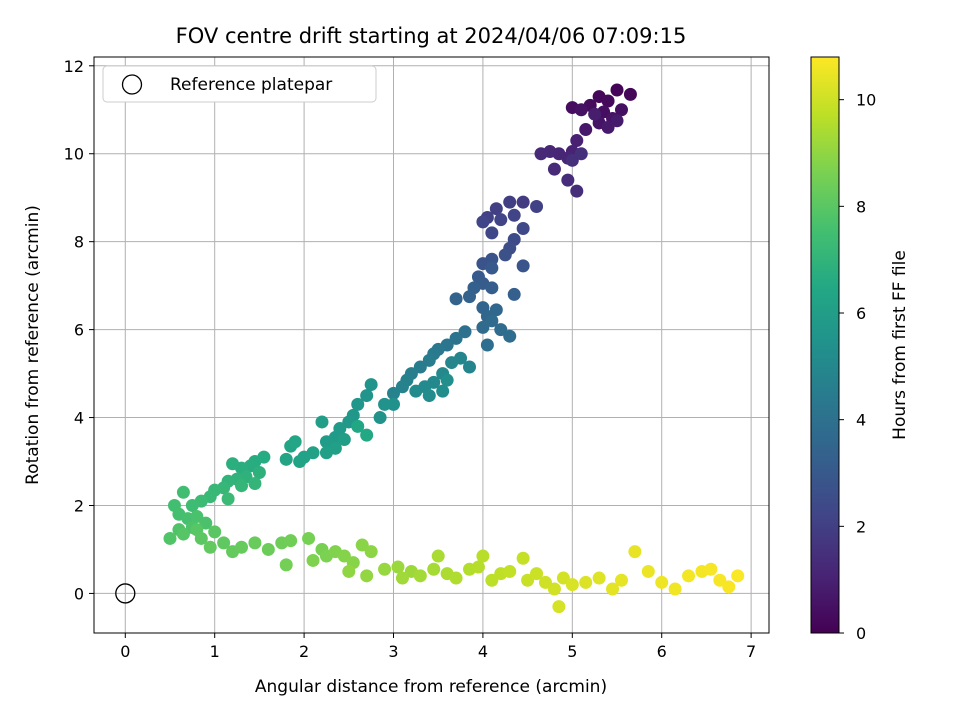 Image resolution: width=960 pixels, height=720 pixels. I want to click on y-axis-label: Rotation from reference (arcmin), so click(33, 345).